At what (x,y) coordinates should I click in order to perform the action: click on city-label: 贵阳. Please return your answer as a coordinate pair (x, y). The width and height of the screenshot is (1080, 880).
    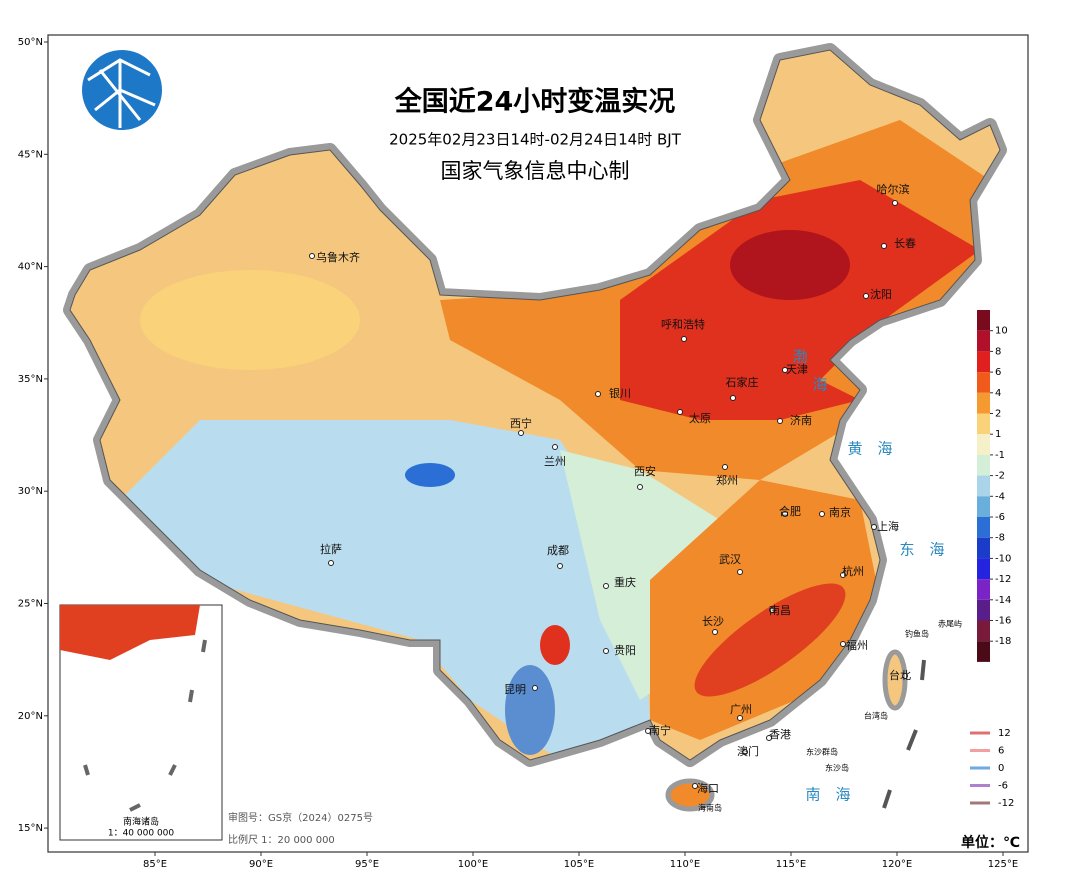
    Looking at the image, I should click on (625, 650).